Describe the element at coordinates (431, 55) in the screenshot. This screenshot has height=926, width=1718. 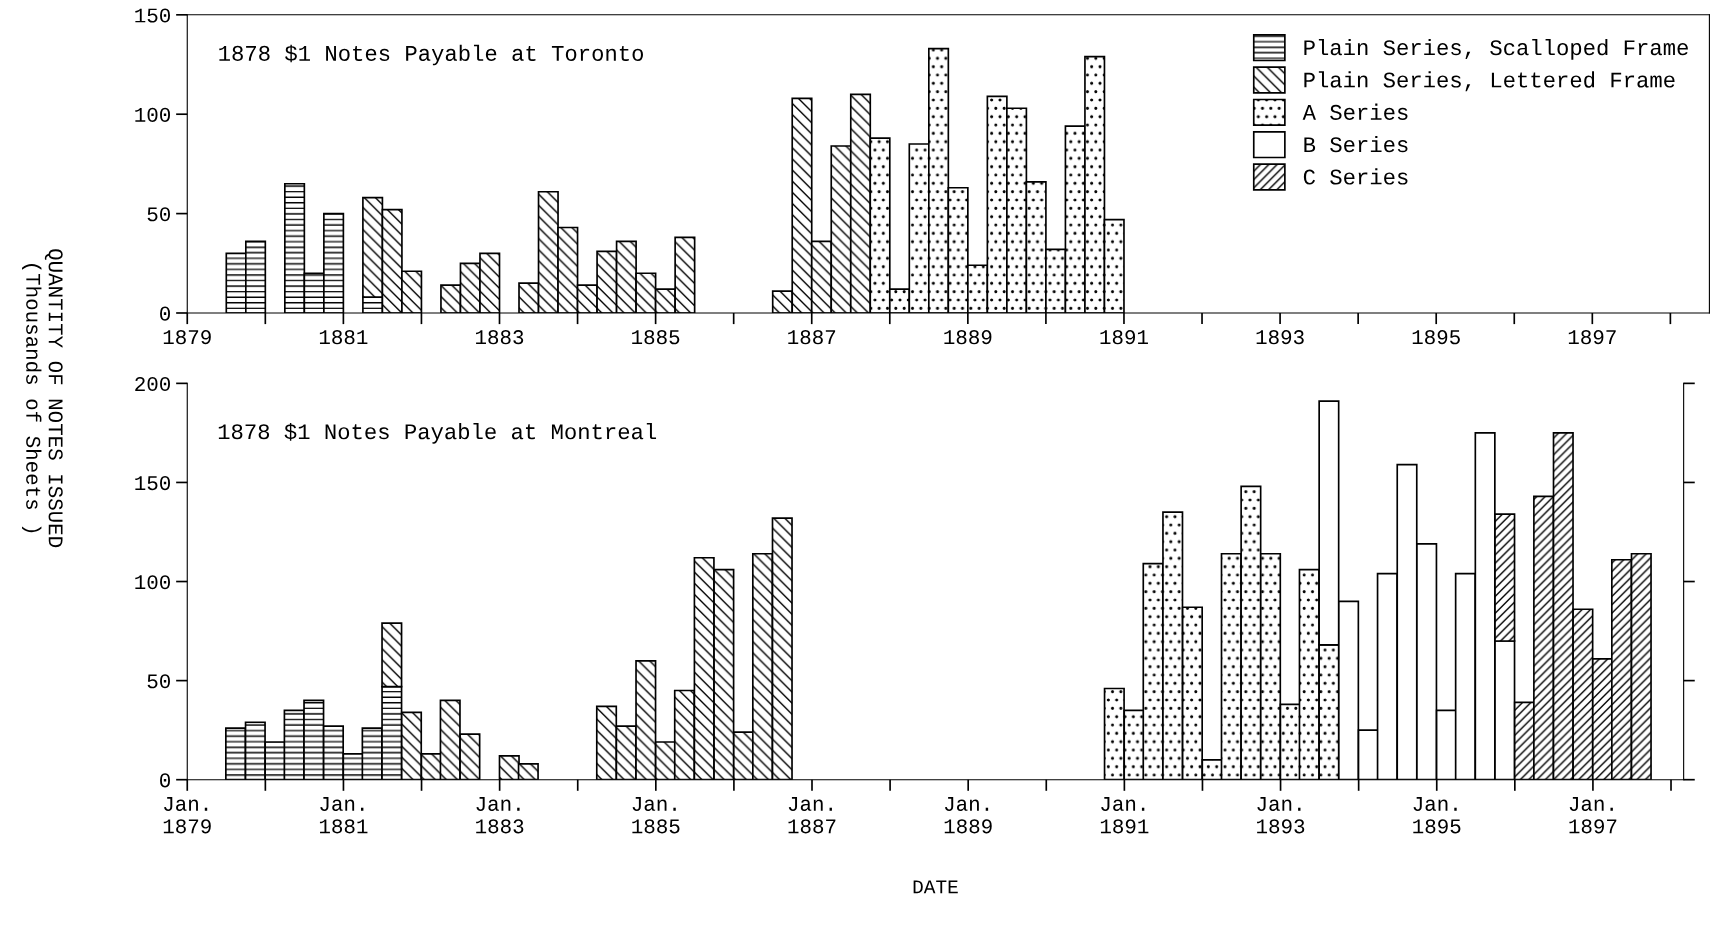
I see `text: 1878 $1 Notes Payable at Toronto` at that location.